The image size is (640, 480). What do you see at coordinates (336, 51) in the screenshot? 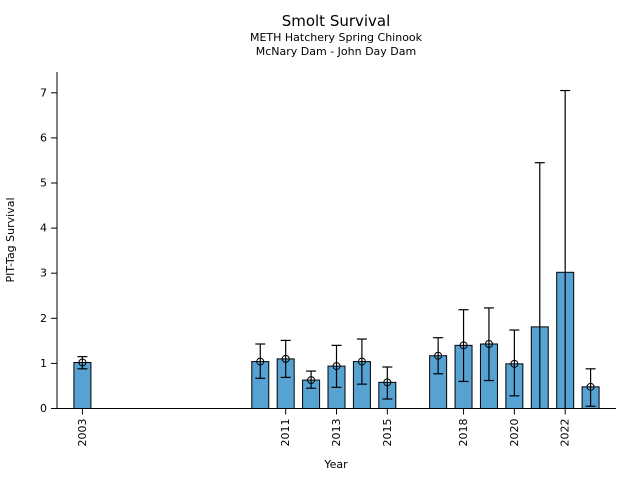
I see `chart-subtitle-line2: McNary Dam - John Day Dam` at bounding box center [336, 51].